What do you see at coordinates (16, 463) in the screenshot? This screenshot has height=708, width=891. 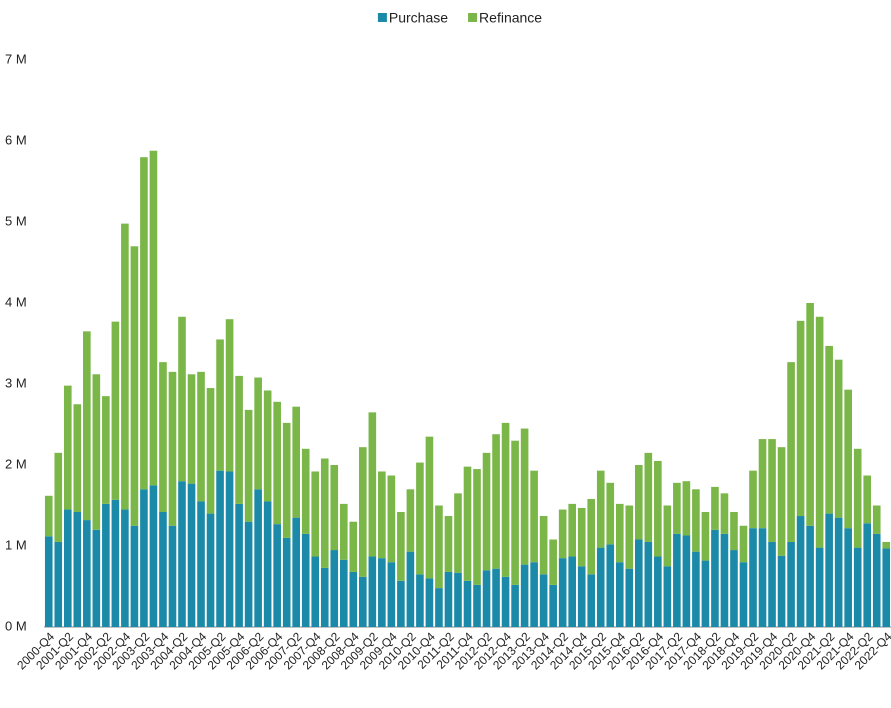 I see `y-tick-label: 2 M` at bounding box center [16, 463].